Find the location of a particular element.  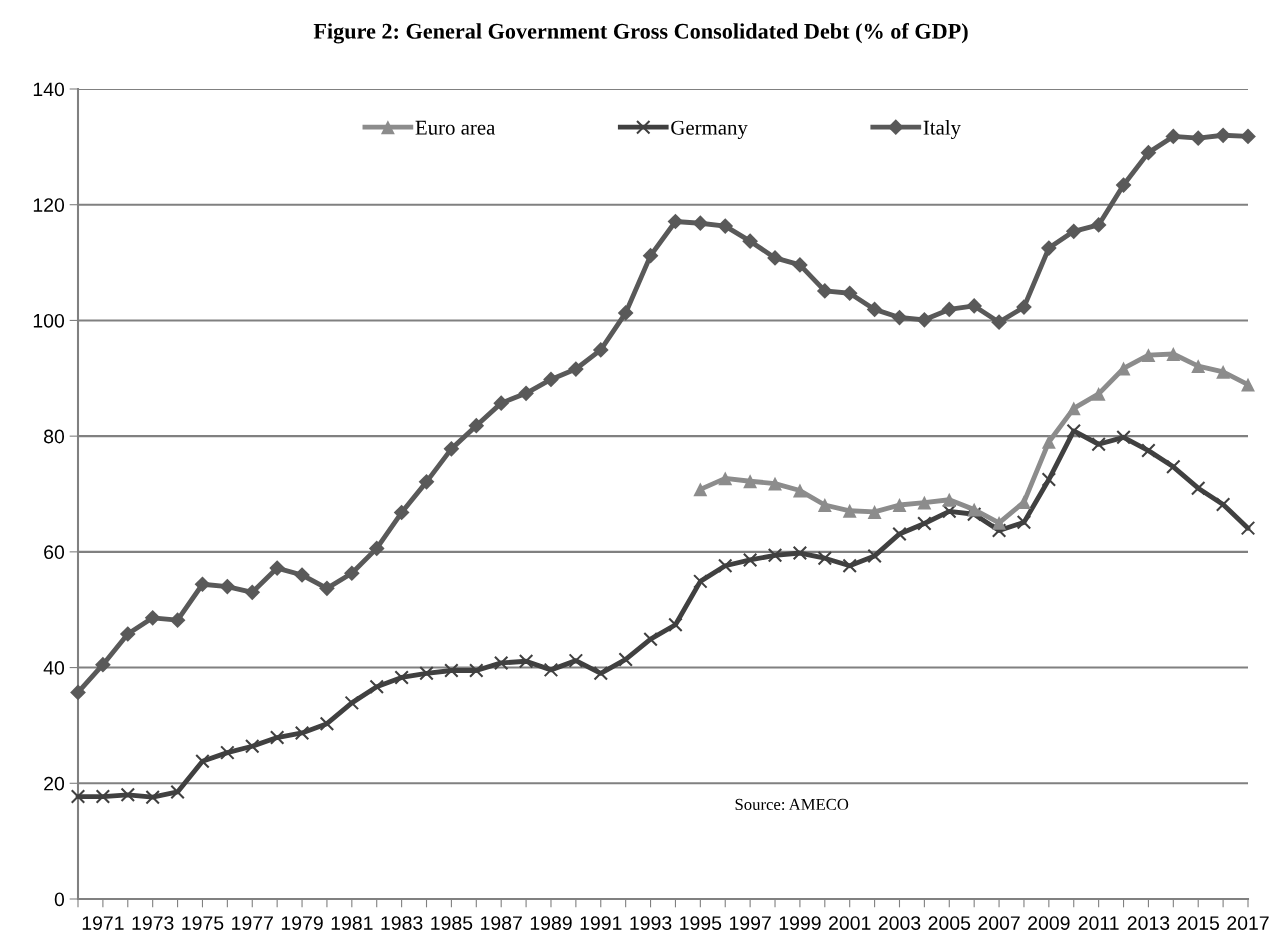

x-tick-label: 1981 is located at coordinates (352, 923).